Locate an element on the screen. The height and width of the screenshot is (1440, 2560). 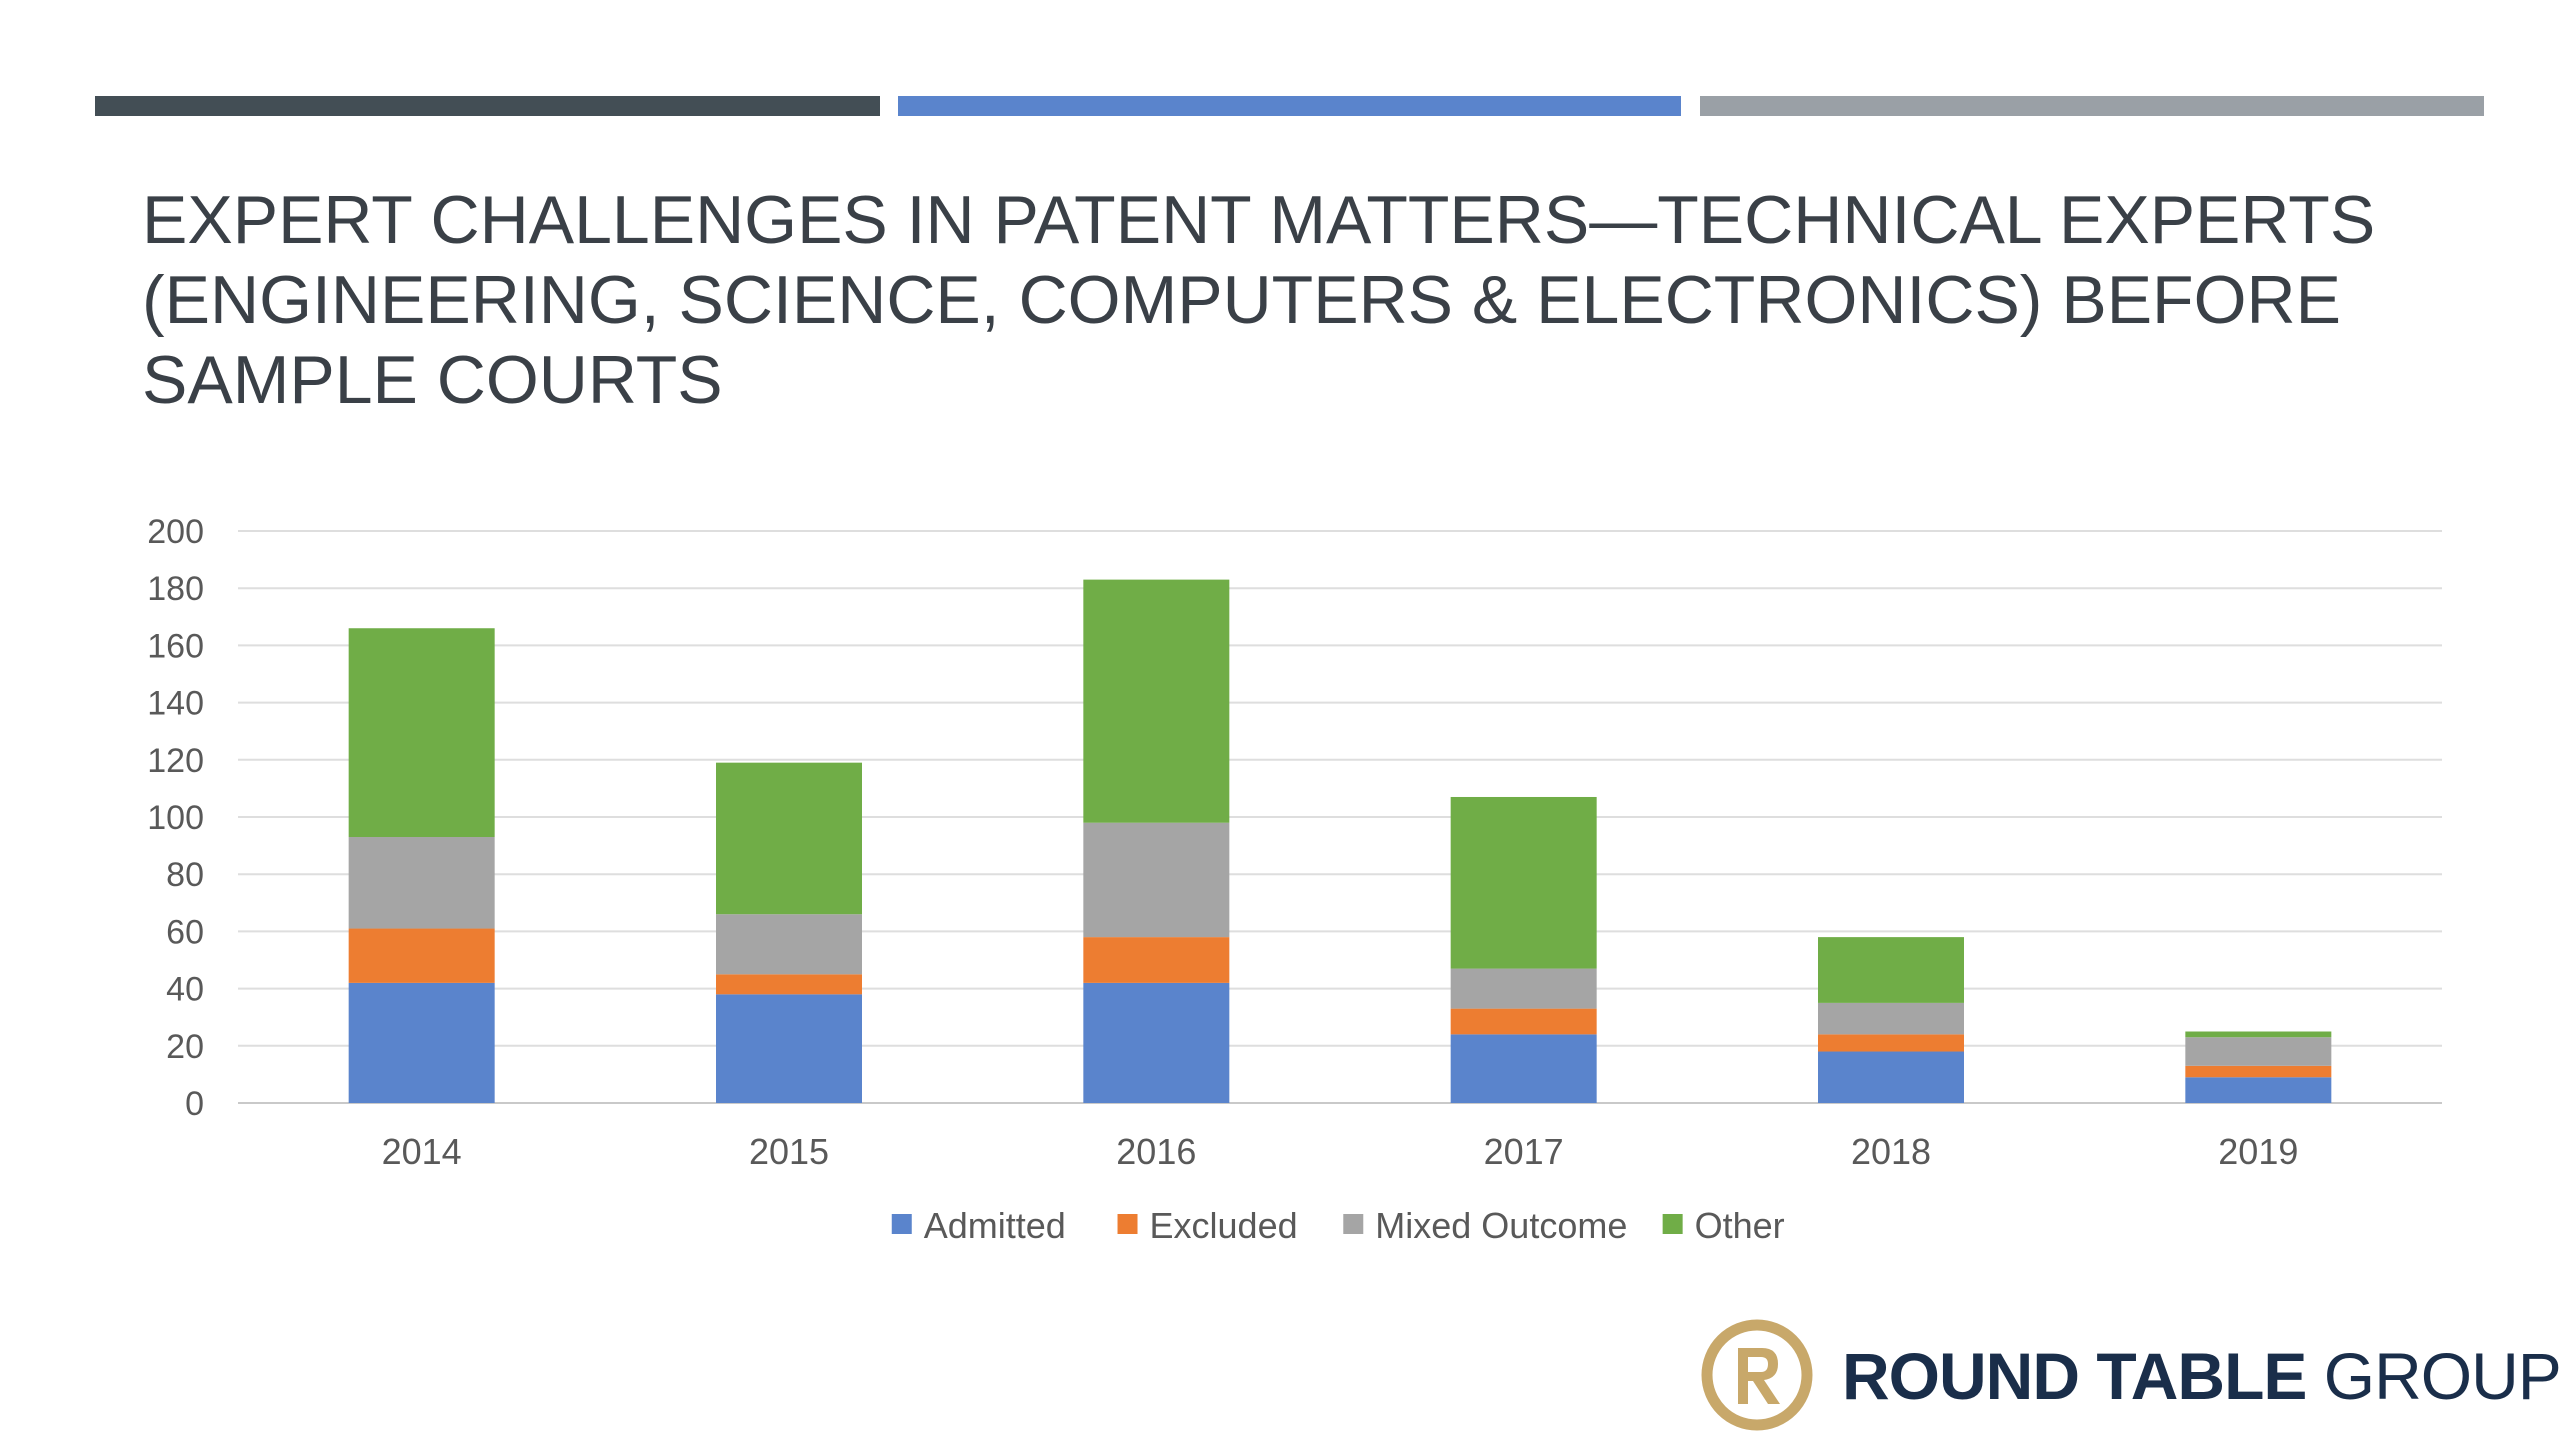
y-tick-label: 80 is located at coordinates (185, 875).